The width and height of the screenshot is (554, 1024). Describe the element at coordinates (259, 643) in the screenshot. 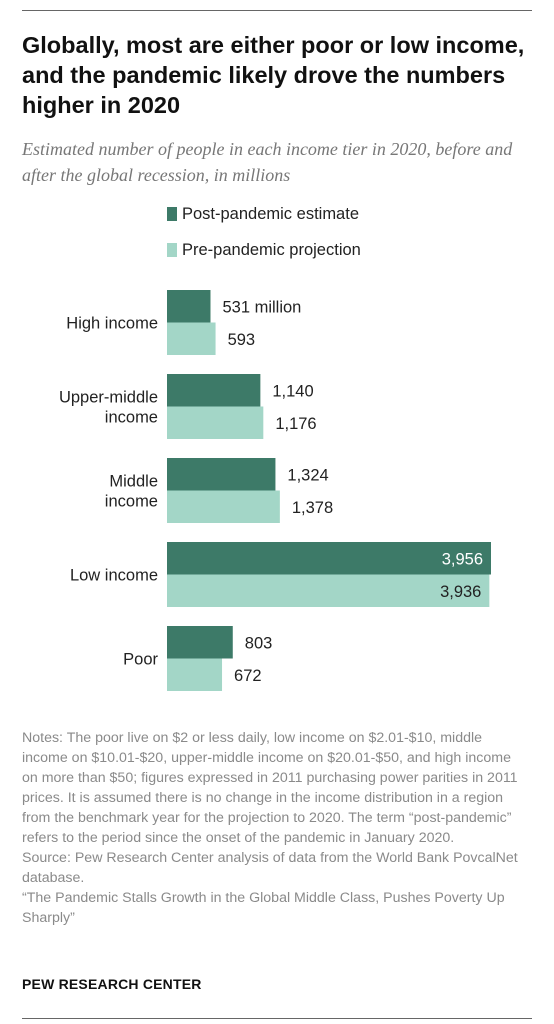

I see `data-label-0-4: 803` at that location.